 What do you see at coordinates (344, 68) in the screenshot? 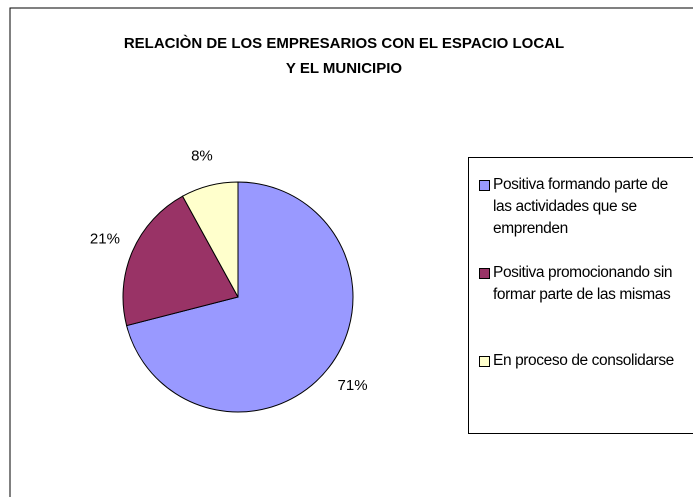
I see `chart-title: Y EL MUNICIPIO` at bounding box center [344, 68].